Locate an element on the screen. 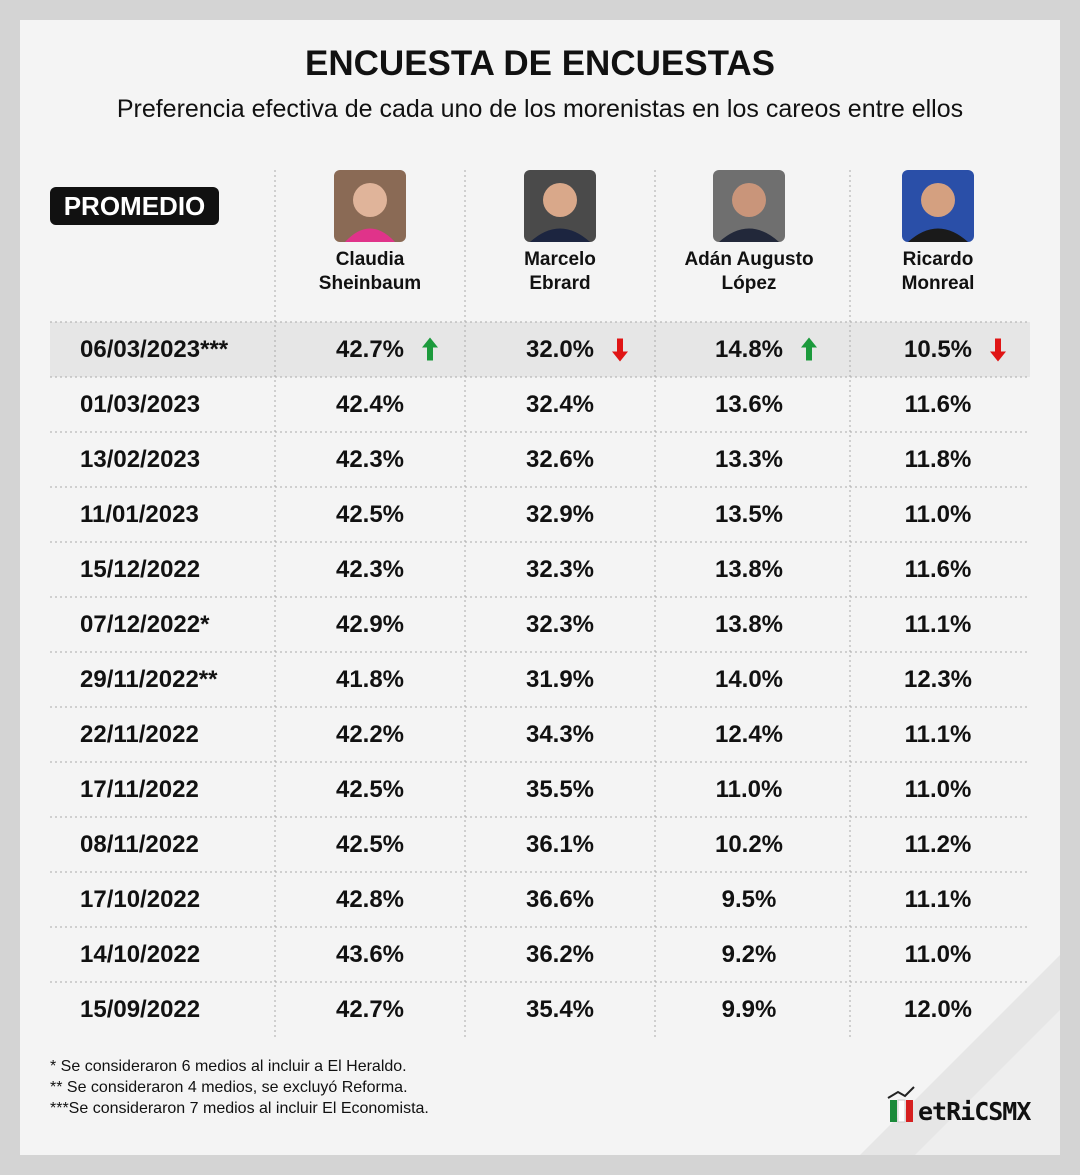  highlight-row is located at coordinates (540, 349).